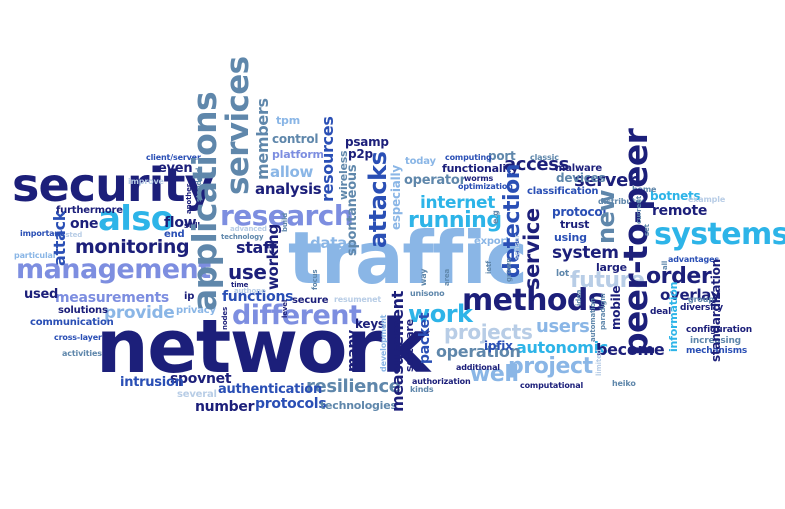 The width and height of the screenshot is (785, 509). What do you see at coordinates (679, 276) in the screenshot?
I see `word-order: order` at bounding box center [679, 276].